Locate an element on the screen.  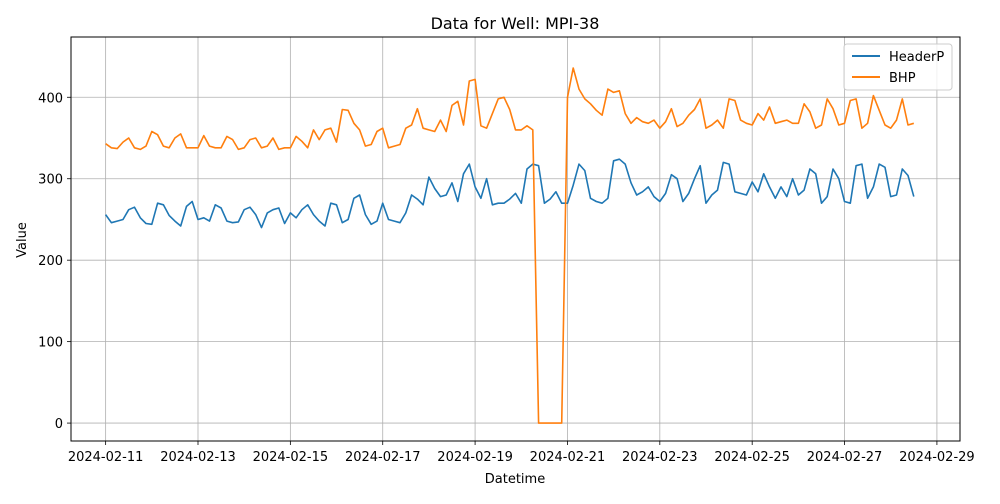
series-line-headerp is located at coordinates (509, 193).